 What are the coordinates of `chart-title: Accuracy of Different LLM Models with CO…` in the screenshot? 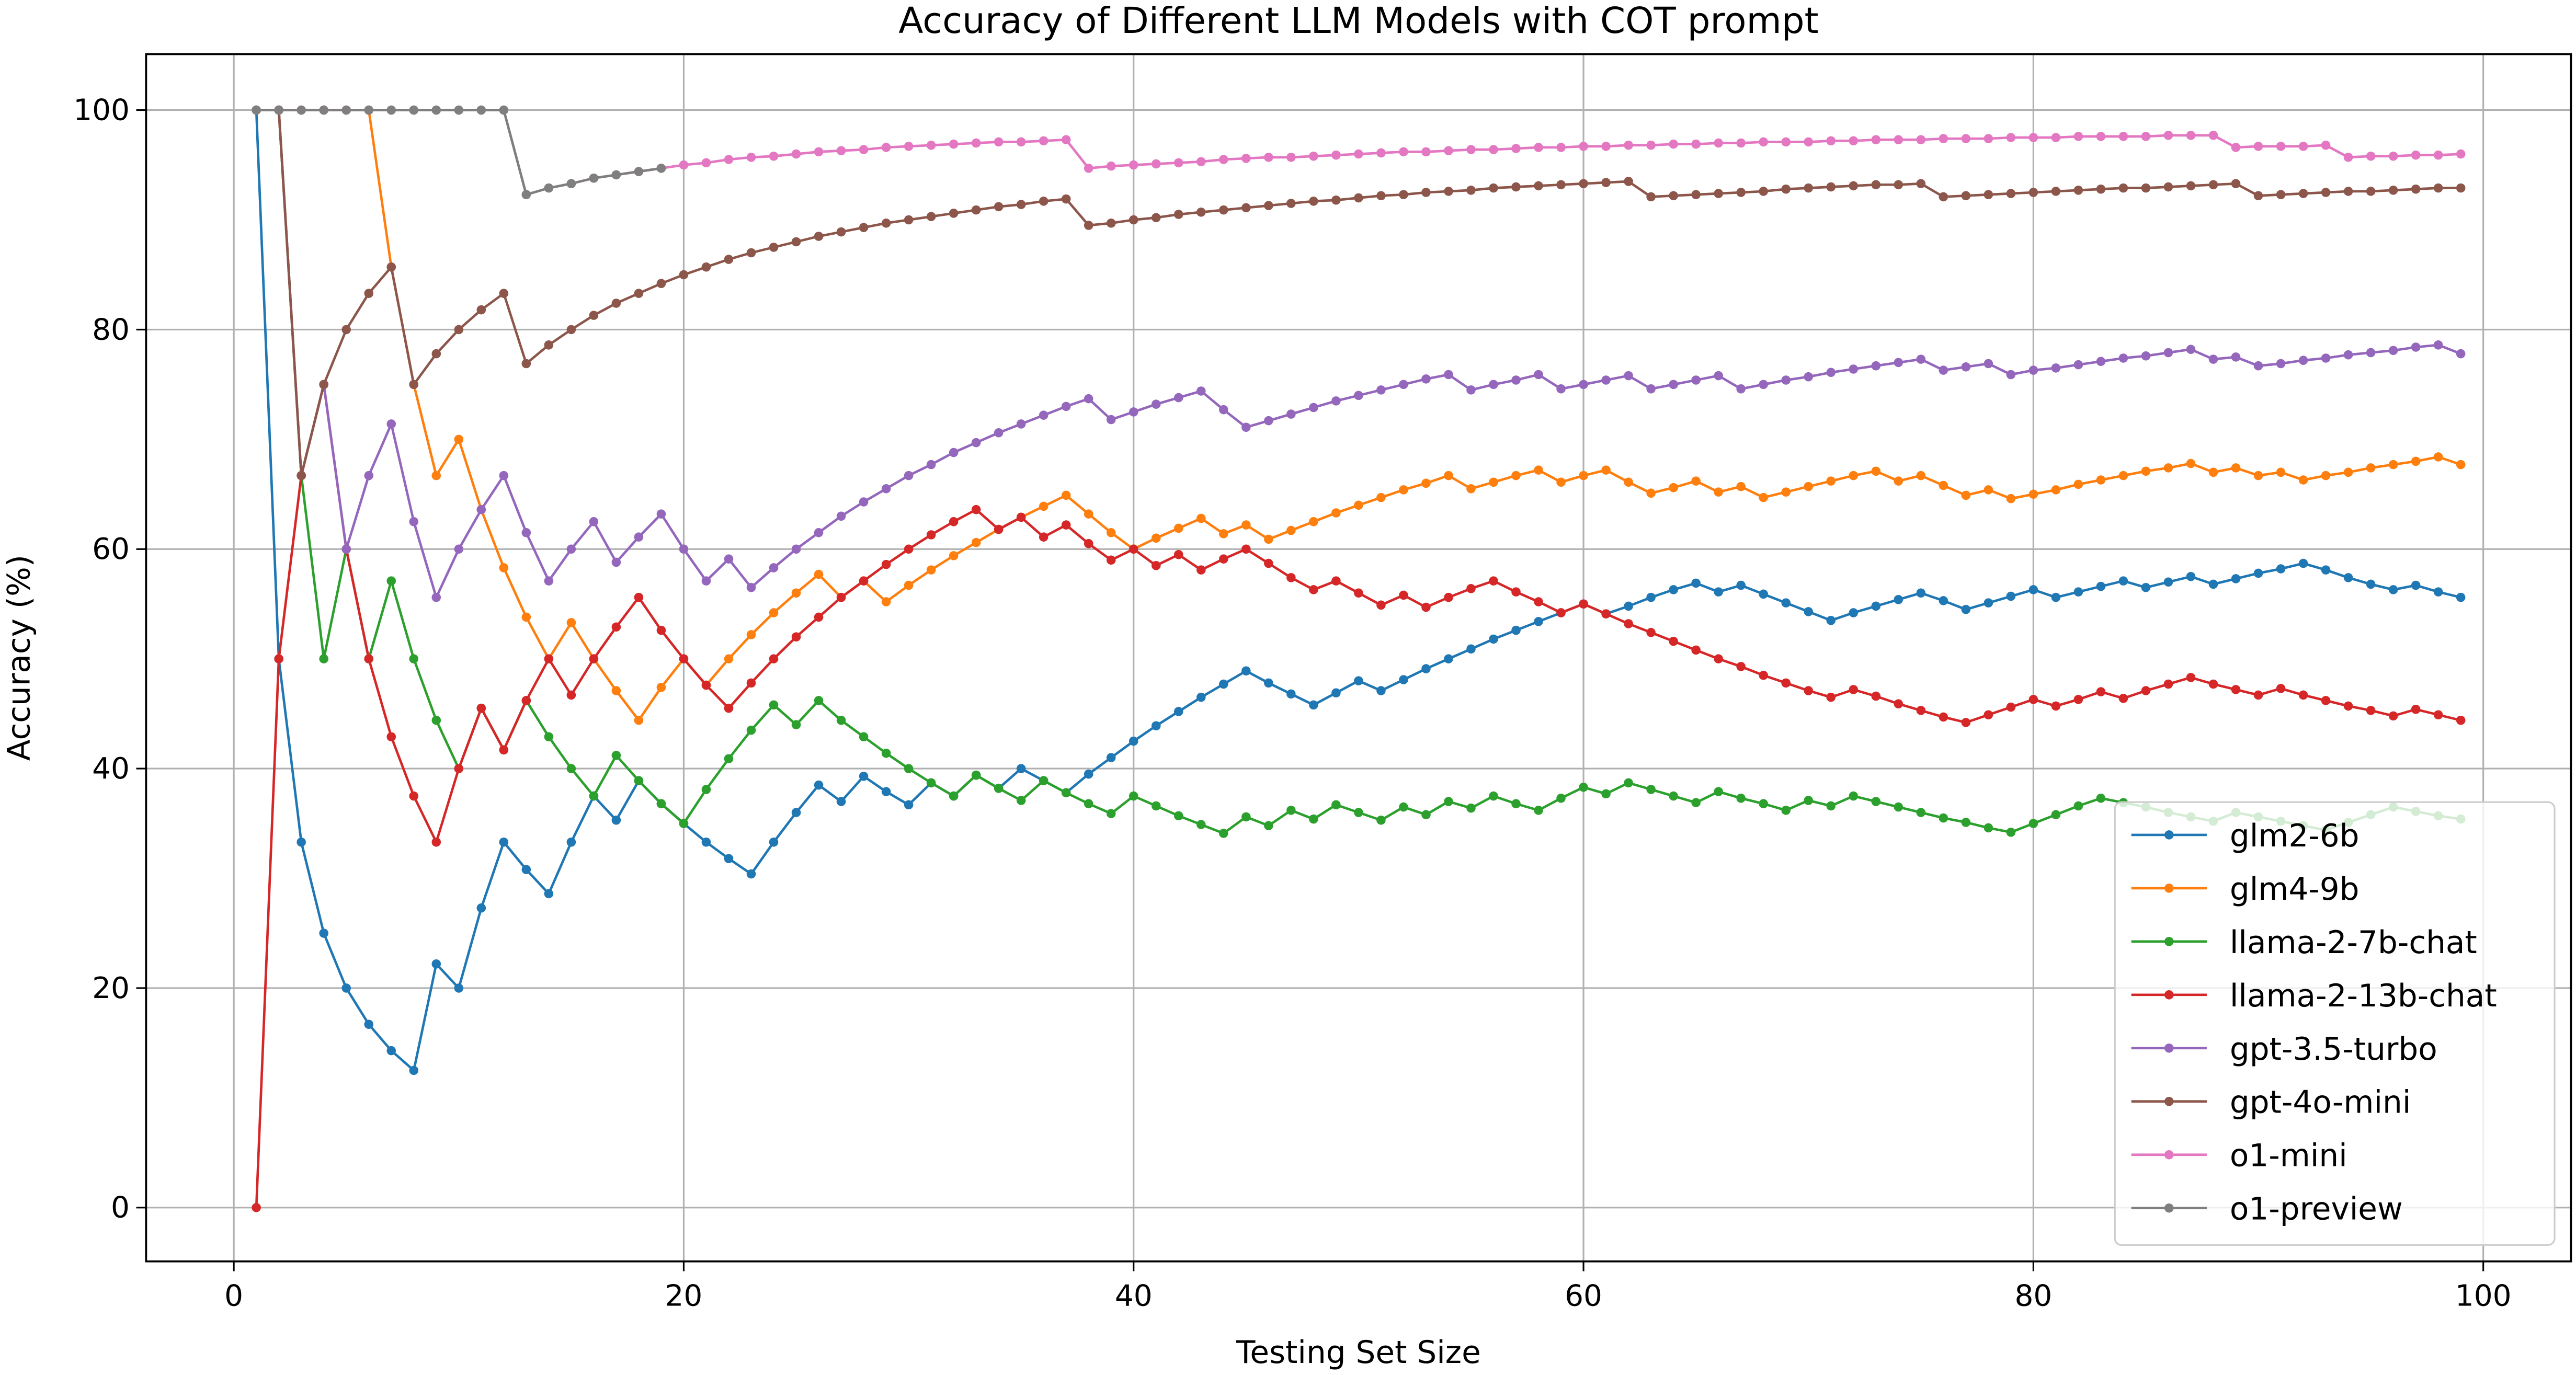 It's located at (1358, 21).